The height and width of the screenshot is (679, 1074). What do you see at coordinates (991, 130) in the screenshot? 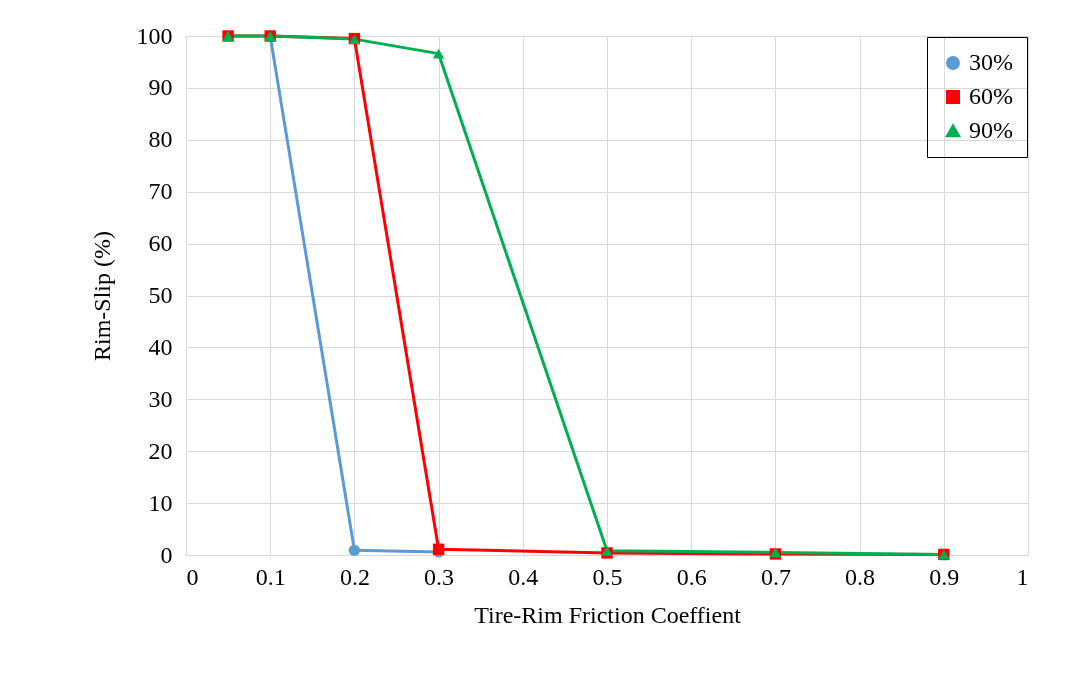
I see `legend-label: 90%` at bounding box center [991, 130].